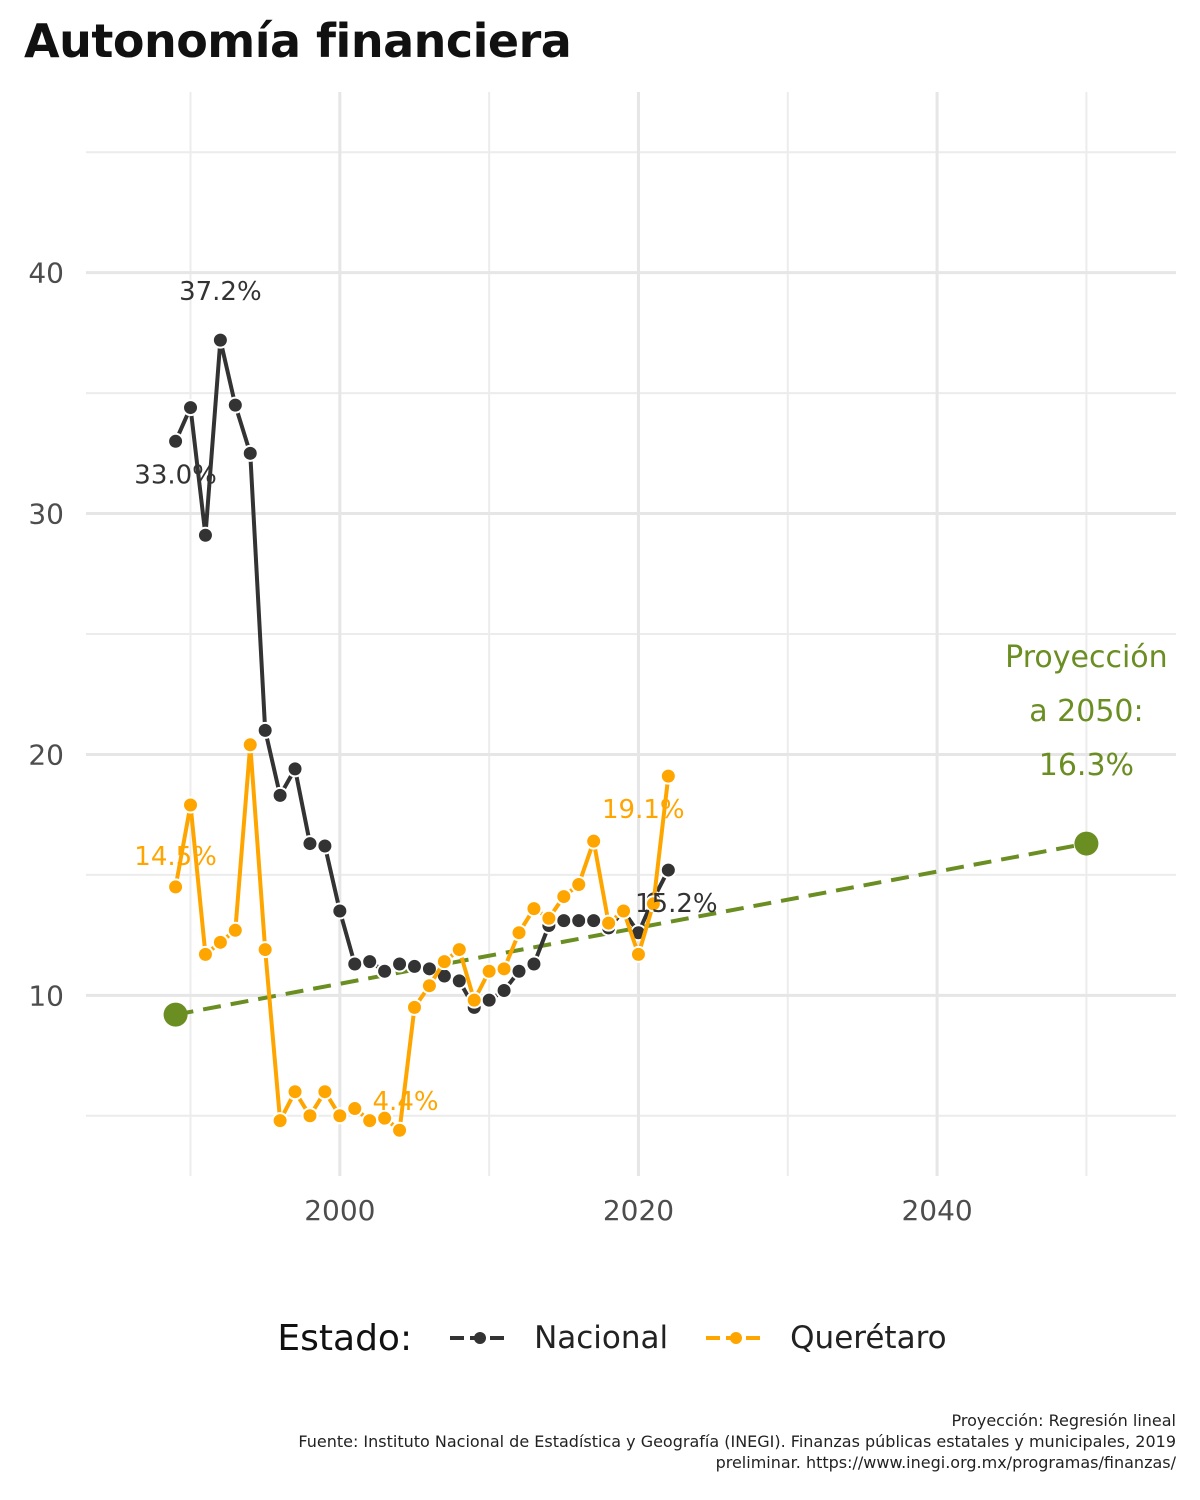 This screenshot has height=1500, width=1200. What do you see at coordinates (406, 1102) in the screenshot?
I see `value-label: 4.4%` at bounding box center [406, 1102].